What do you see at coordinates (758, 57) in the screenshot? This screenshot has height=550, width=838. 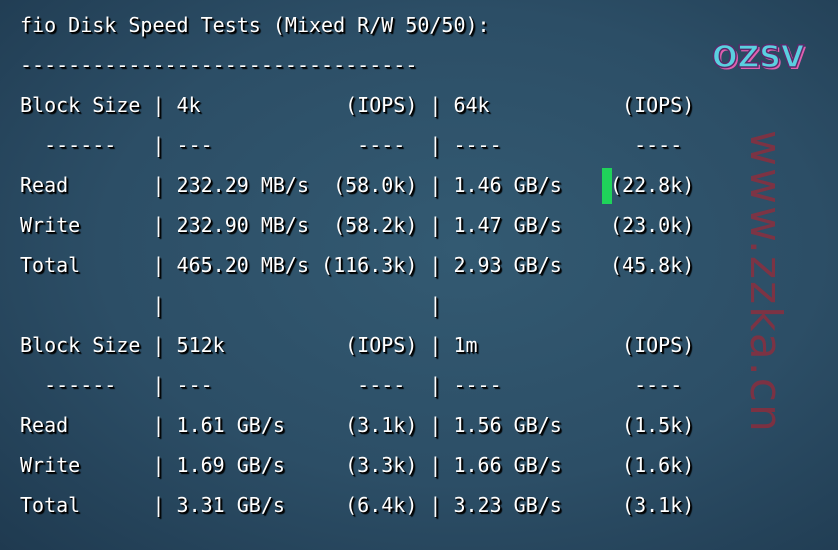 I see `logo: OZSV` at bounding box center [758, 57].